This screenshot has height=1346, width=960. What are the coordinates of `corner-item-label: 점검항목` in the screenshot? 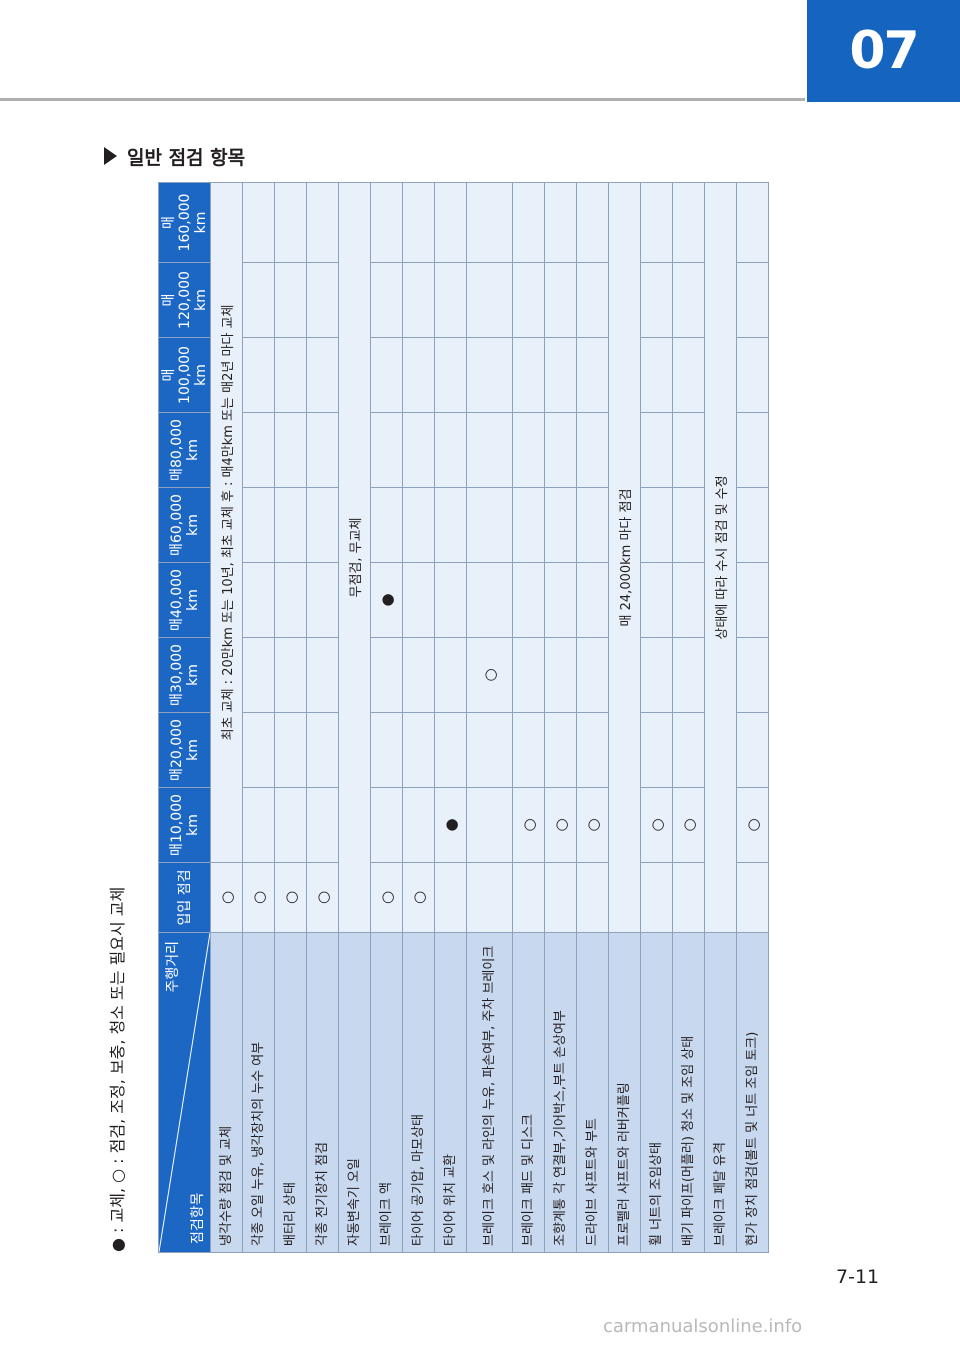 It's located at (198, 1218).